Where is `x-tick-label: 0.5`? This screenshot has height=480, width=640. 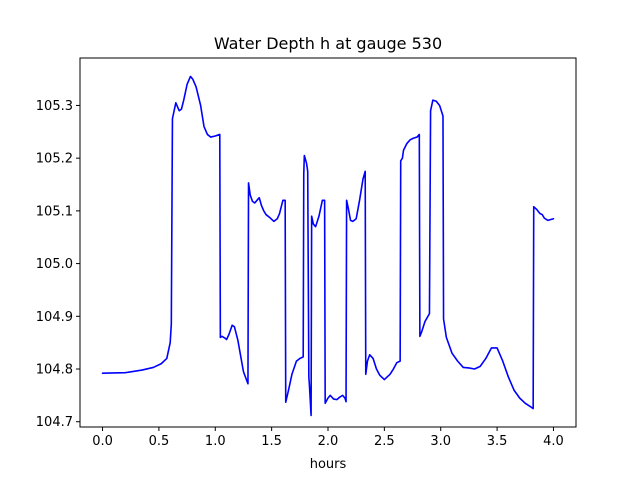 x-tick-label: 0.5 is located at coordinates (159, 441).